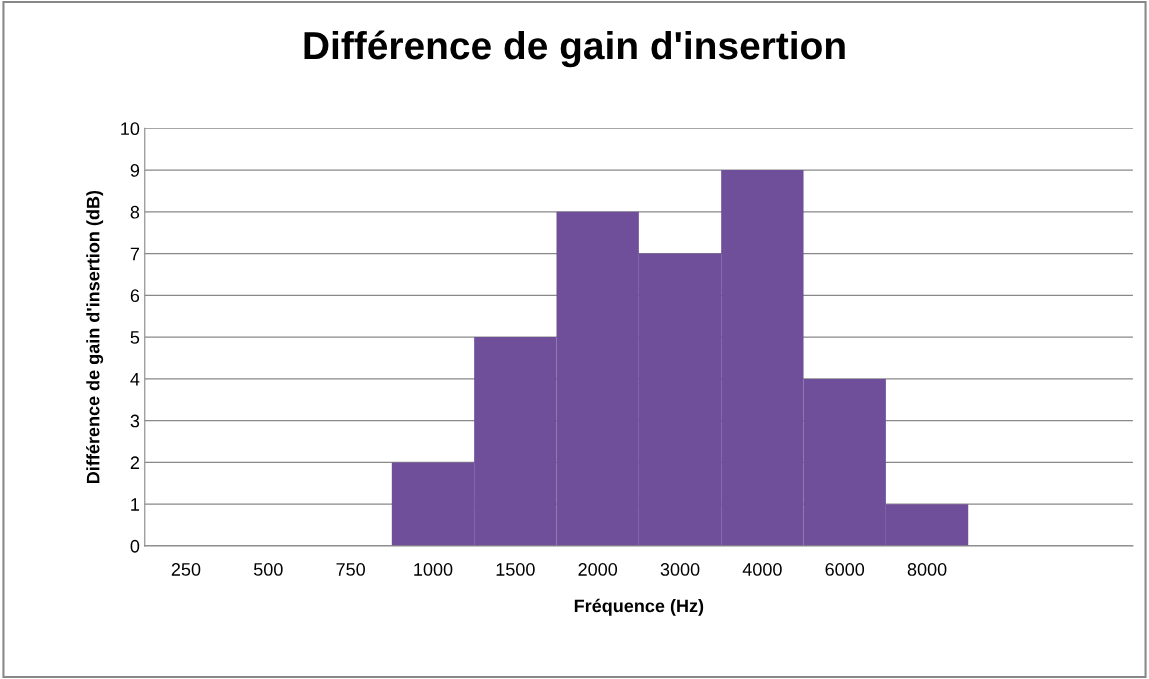 The height and width of the screenshot is (679, 1149). What do you see at coordinates (95, 337) in the screenshot?
I see `y-axis-title: Différence de gain d'insertion (dB)` at bounding box center [95, 337].